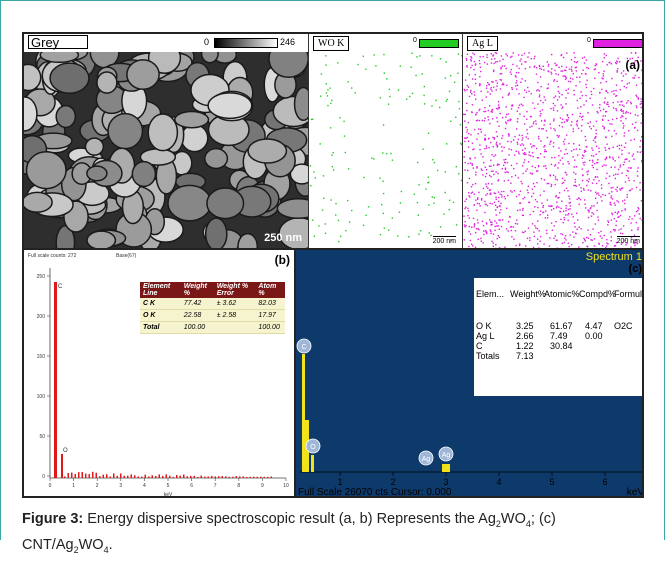 The width and height of the screenshot is (667, 566). Describe the element at coordinates (215, 486) in the screenshot. I see `panel-b-x-tick-label: 7` at that location.